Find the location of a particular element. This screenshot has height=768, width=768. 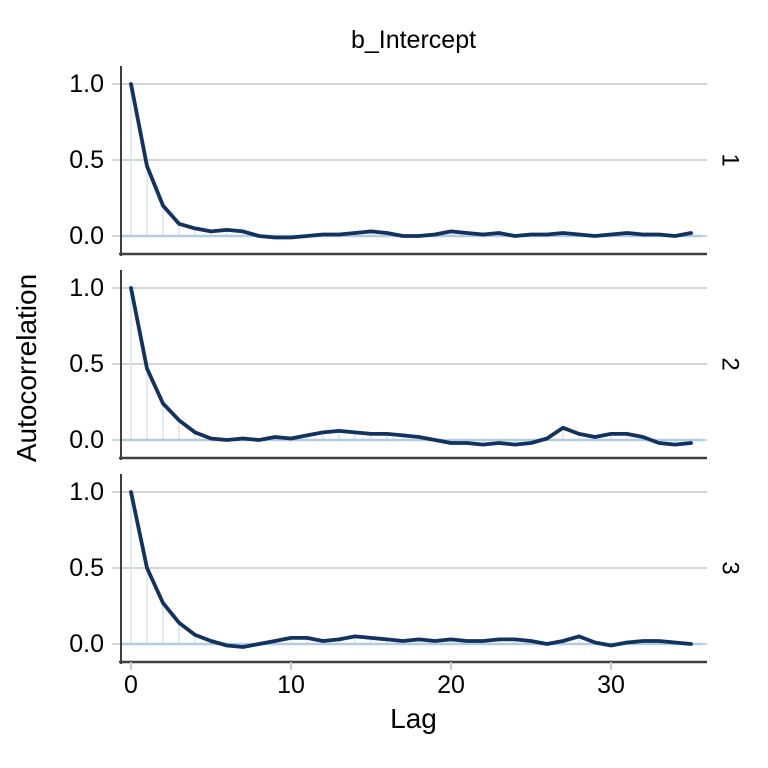

facet-strip-label: 1 is located at coordinates (730, 159).